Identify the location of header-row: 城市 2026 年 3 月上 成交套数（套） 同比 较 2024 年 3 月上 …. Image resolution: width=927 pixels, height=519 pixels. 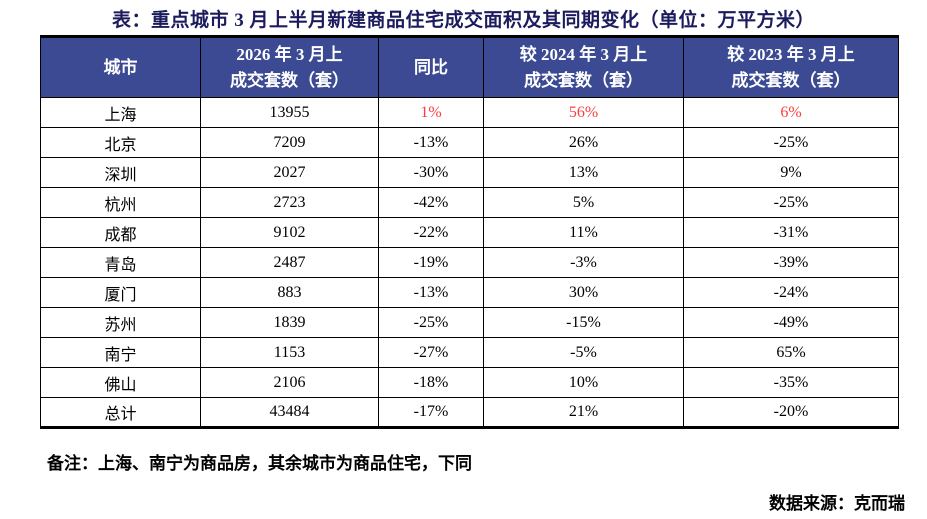
(469, 67).